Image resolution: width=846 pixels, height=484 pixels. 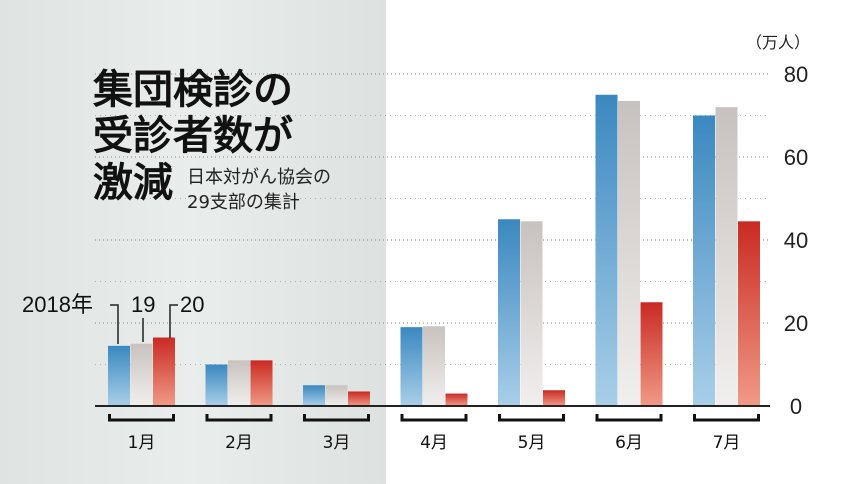 I want to click on legend: 2018年 19 20, so click(x=113, y=318).